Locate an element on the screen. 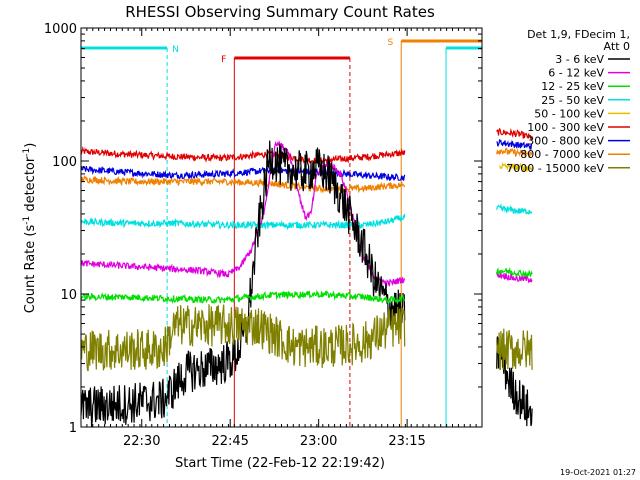  x-tick-label: 23:15 is located at coordinates (406, 441).